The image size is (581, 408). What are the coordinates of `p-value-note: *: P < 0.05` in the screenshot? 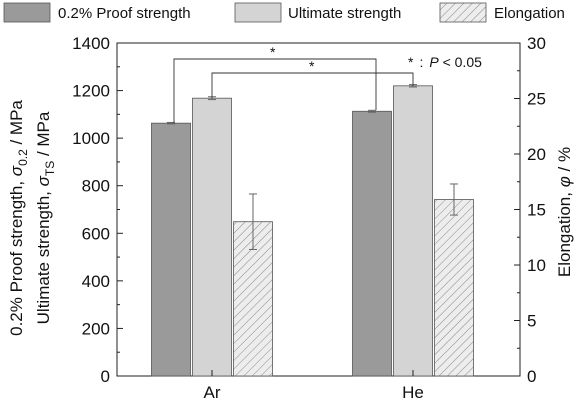 It's located at (445, 62).